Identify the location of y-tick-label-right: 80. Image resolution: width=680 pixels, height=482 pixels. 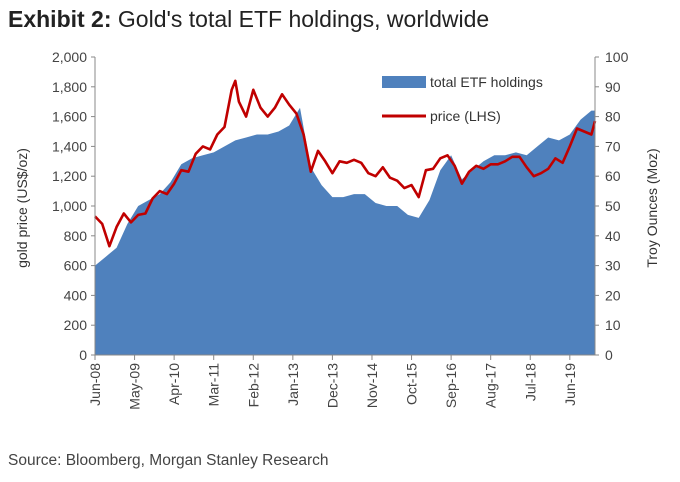
(613, 117).